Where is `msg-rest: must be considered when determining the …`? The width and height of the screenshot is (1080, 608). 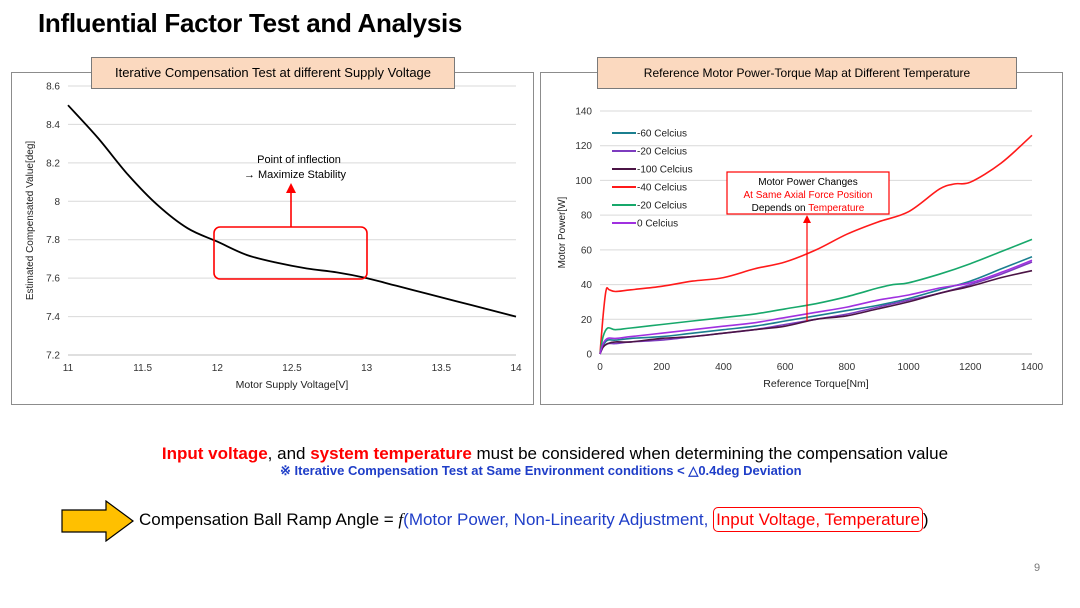 msg-rest: must be considered when determining the … is located at coordinates (710, 453).